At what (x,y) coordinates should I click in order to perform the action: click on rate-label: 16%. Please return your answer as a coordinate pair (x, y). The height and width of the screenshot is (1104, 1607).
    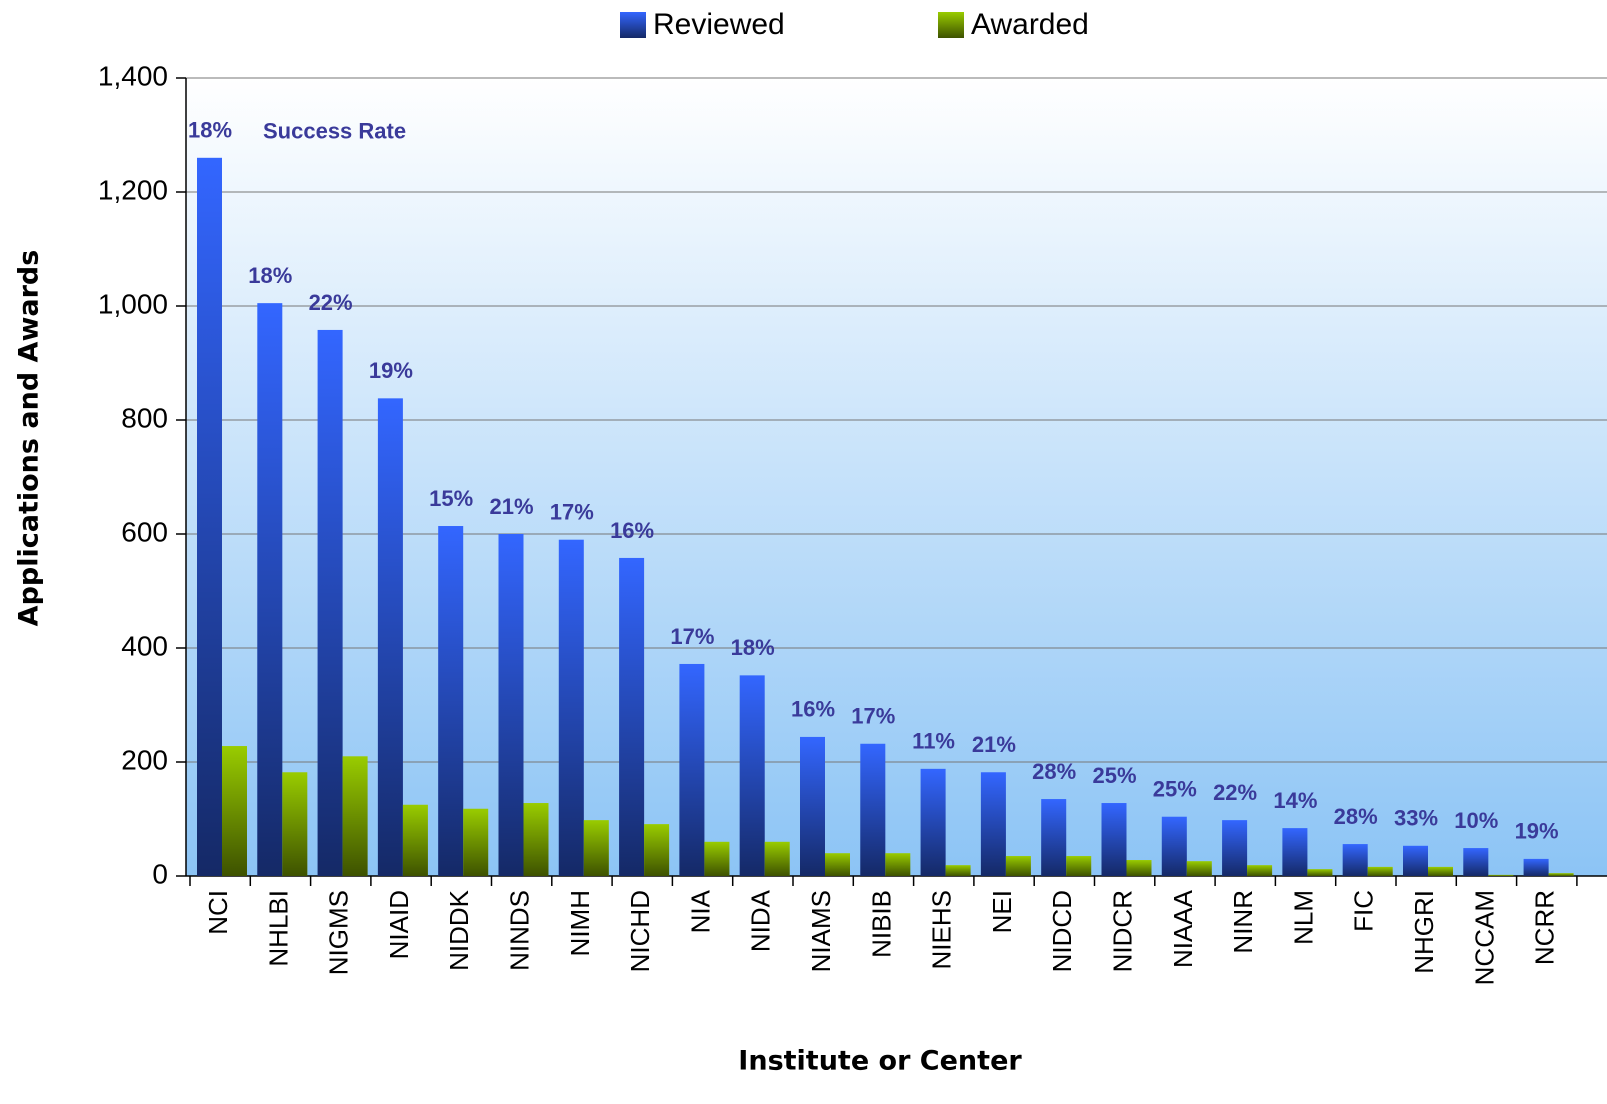
    Looking at the image, I should click on (632, 530).